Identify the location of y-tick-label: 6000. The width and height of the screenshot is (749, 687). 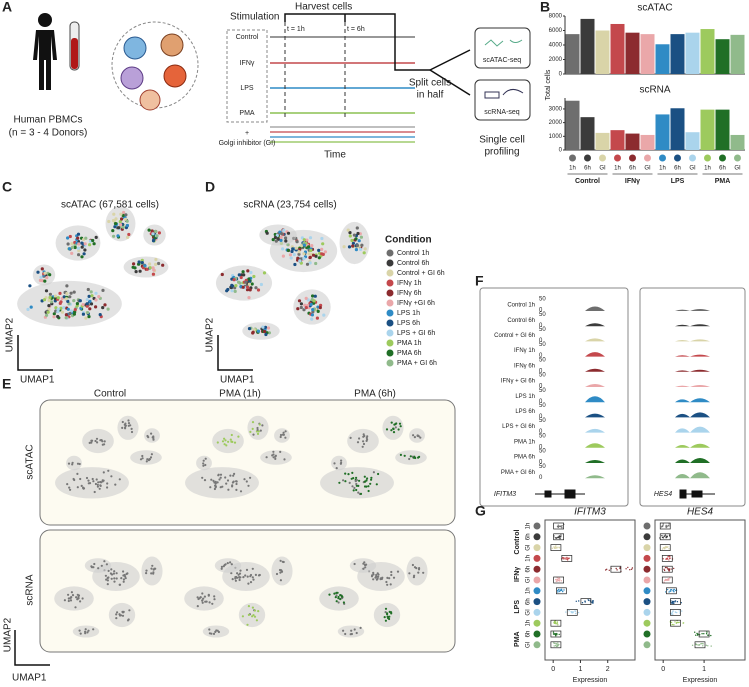
(556, 31).